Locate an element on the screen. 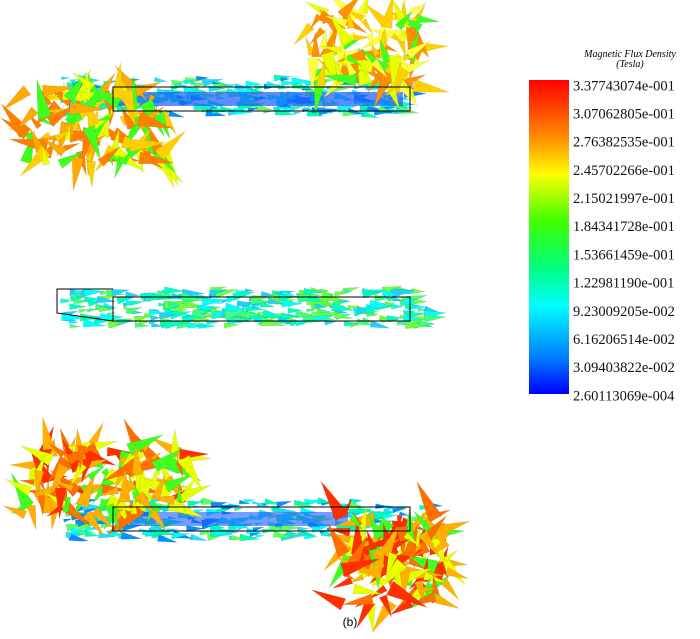 The height and width of the screenshot is (639, 700). legend-label: 9.23009205e-002 is located at coordinates (624, 312).